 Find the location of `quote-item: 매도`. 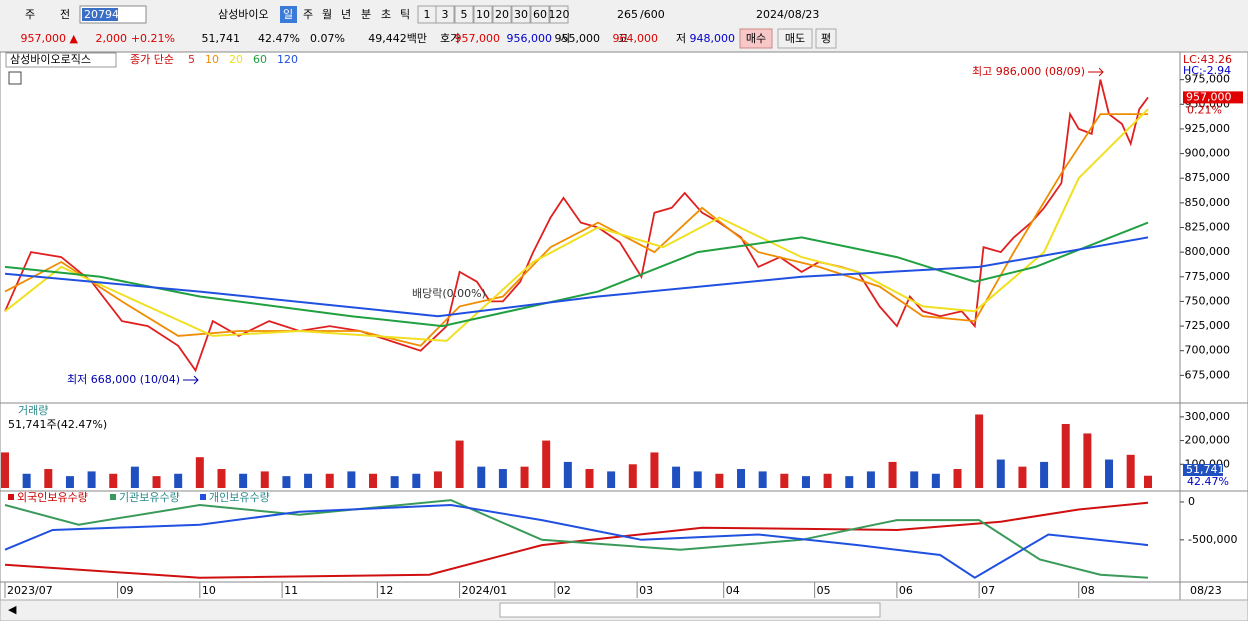

quote-item: 매도 is located at coordinates (795, 38).